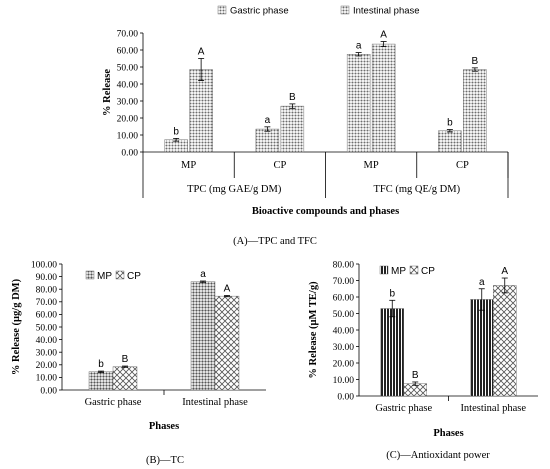 This screenshot has width=550, height=469. What do you see at coordinates (325, 211) in the screenshot?
I see `panel-a-x-axis-title: Bioactive compounds and phases` at bounding box center [325, 211].